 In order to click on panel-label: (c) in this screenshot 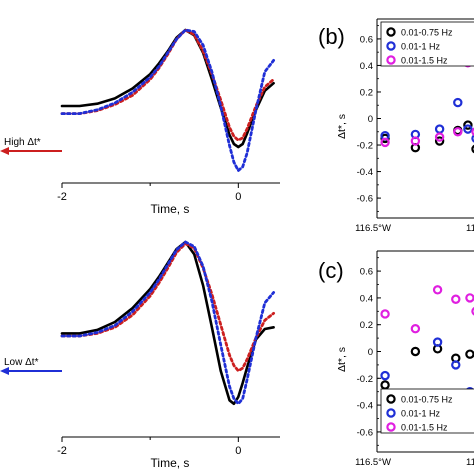, I will do `click(331, 270)`.